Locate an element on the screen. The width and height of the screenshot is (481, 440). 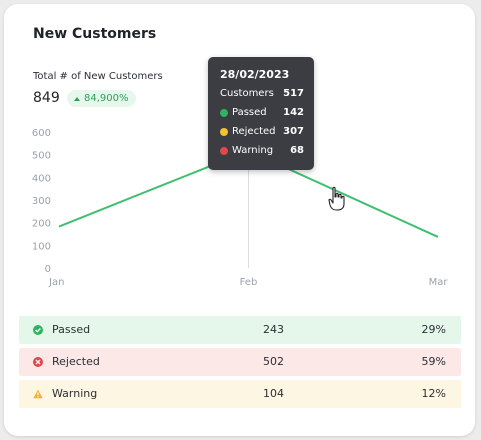
change-badge: 84,900% is located at coordinates (101, 98).